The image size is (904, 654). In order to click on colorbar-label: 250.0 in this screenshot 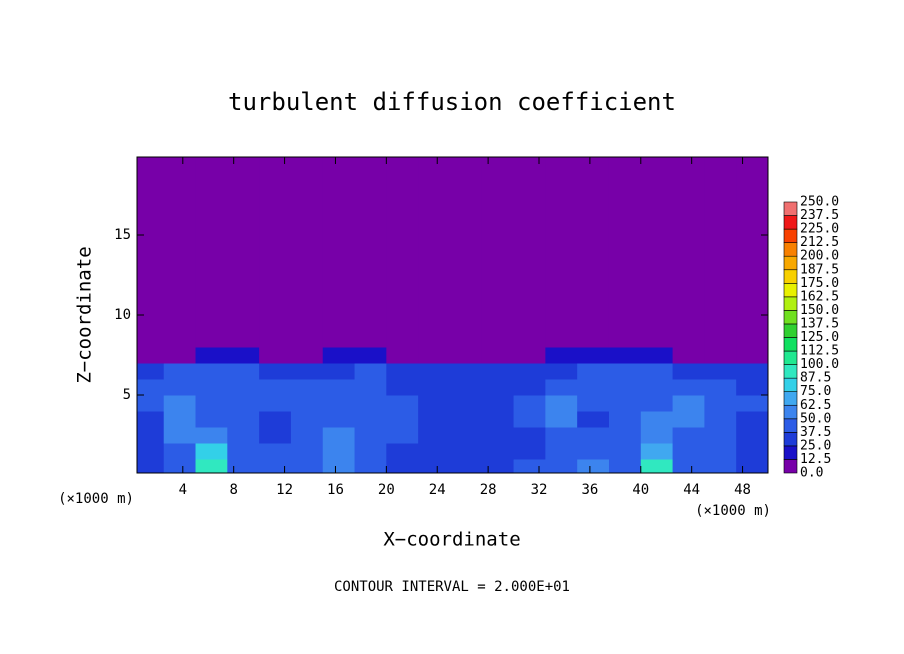, I will do `click(819, 202)`.